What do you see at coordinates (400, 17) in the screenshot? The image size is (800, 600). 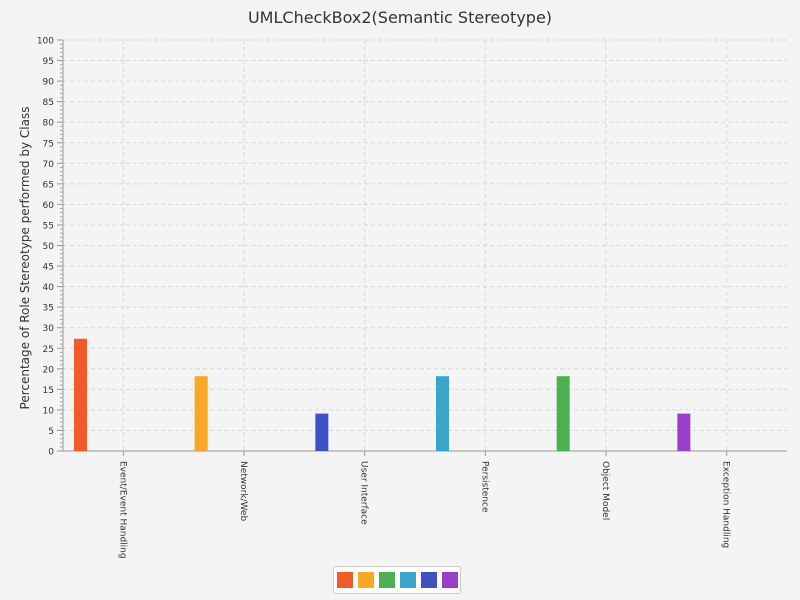 I see `chart-title: UMLCheckBox2(Semantic Stereotype)` at bounding box center [400, 17].